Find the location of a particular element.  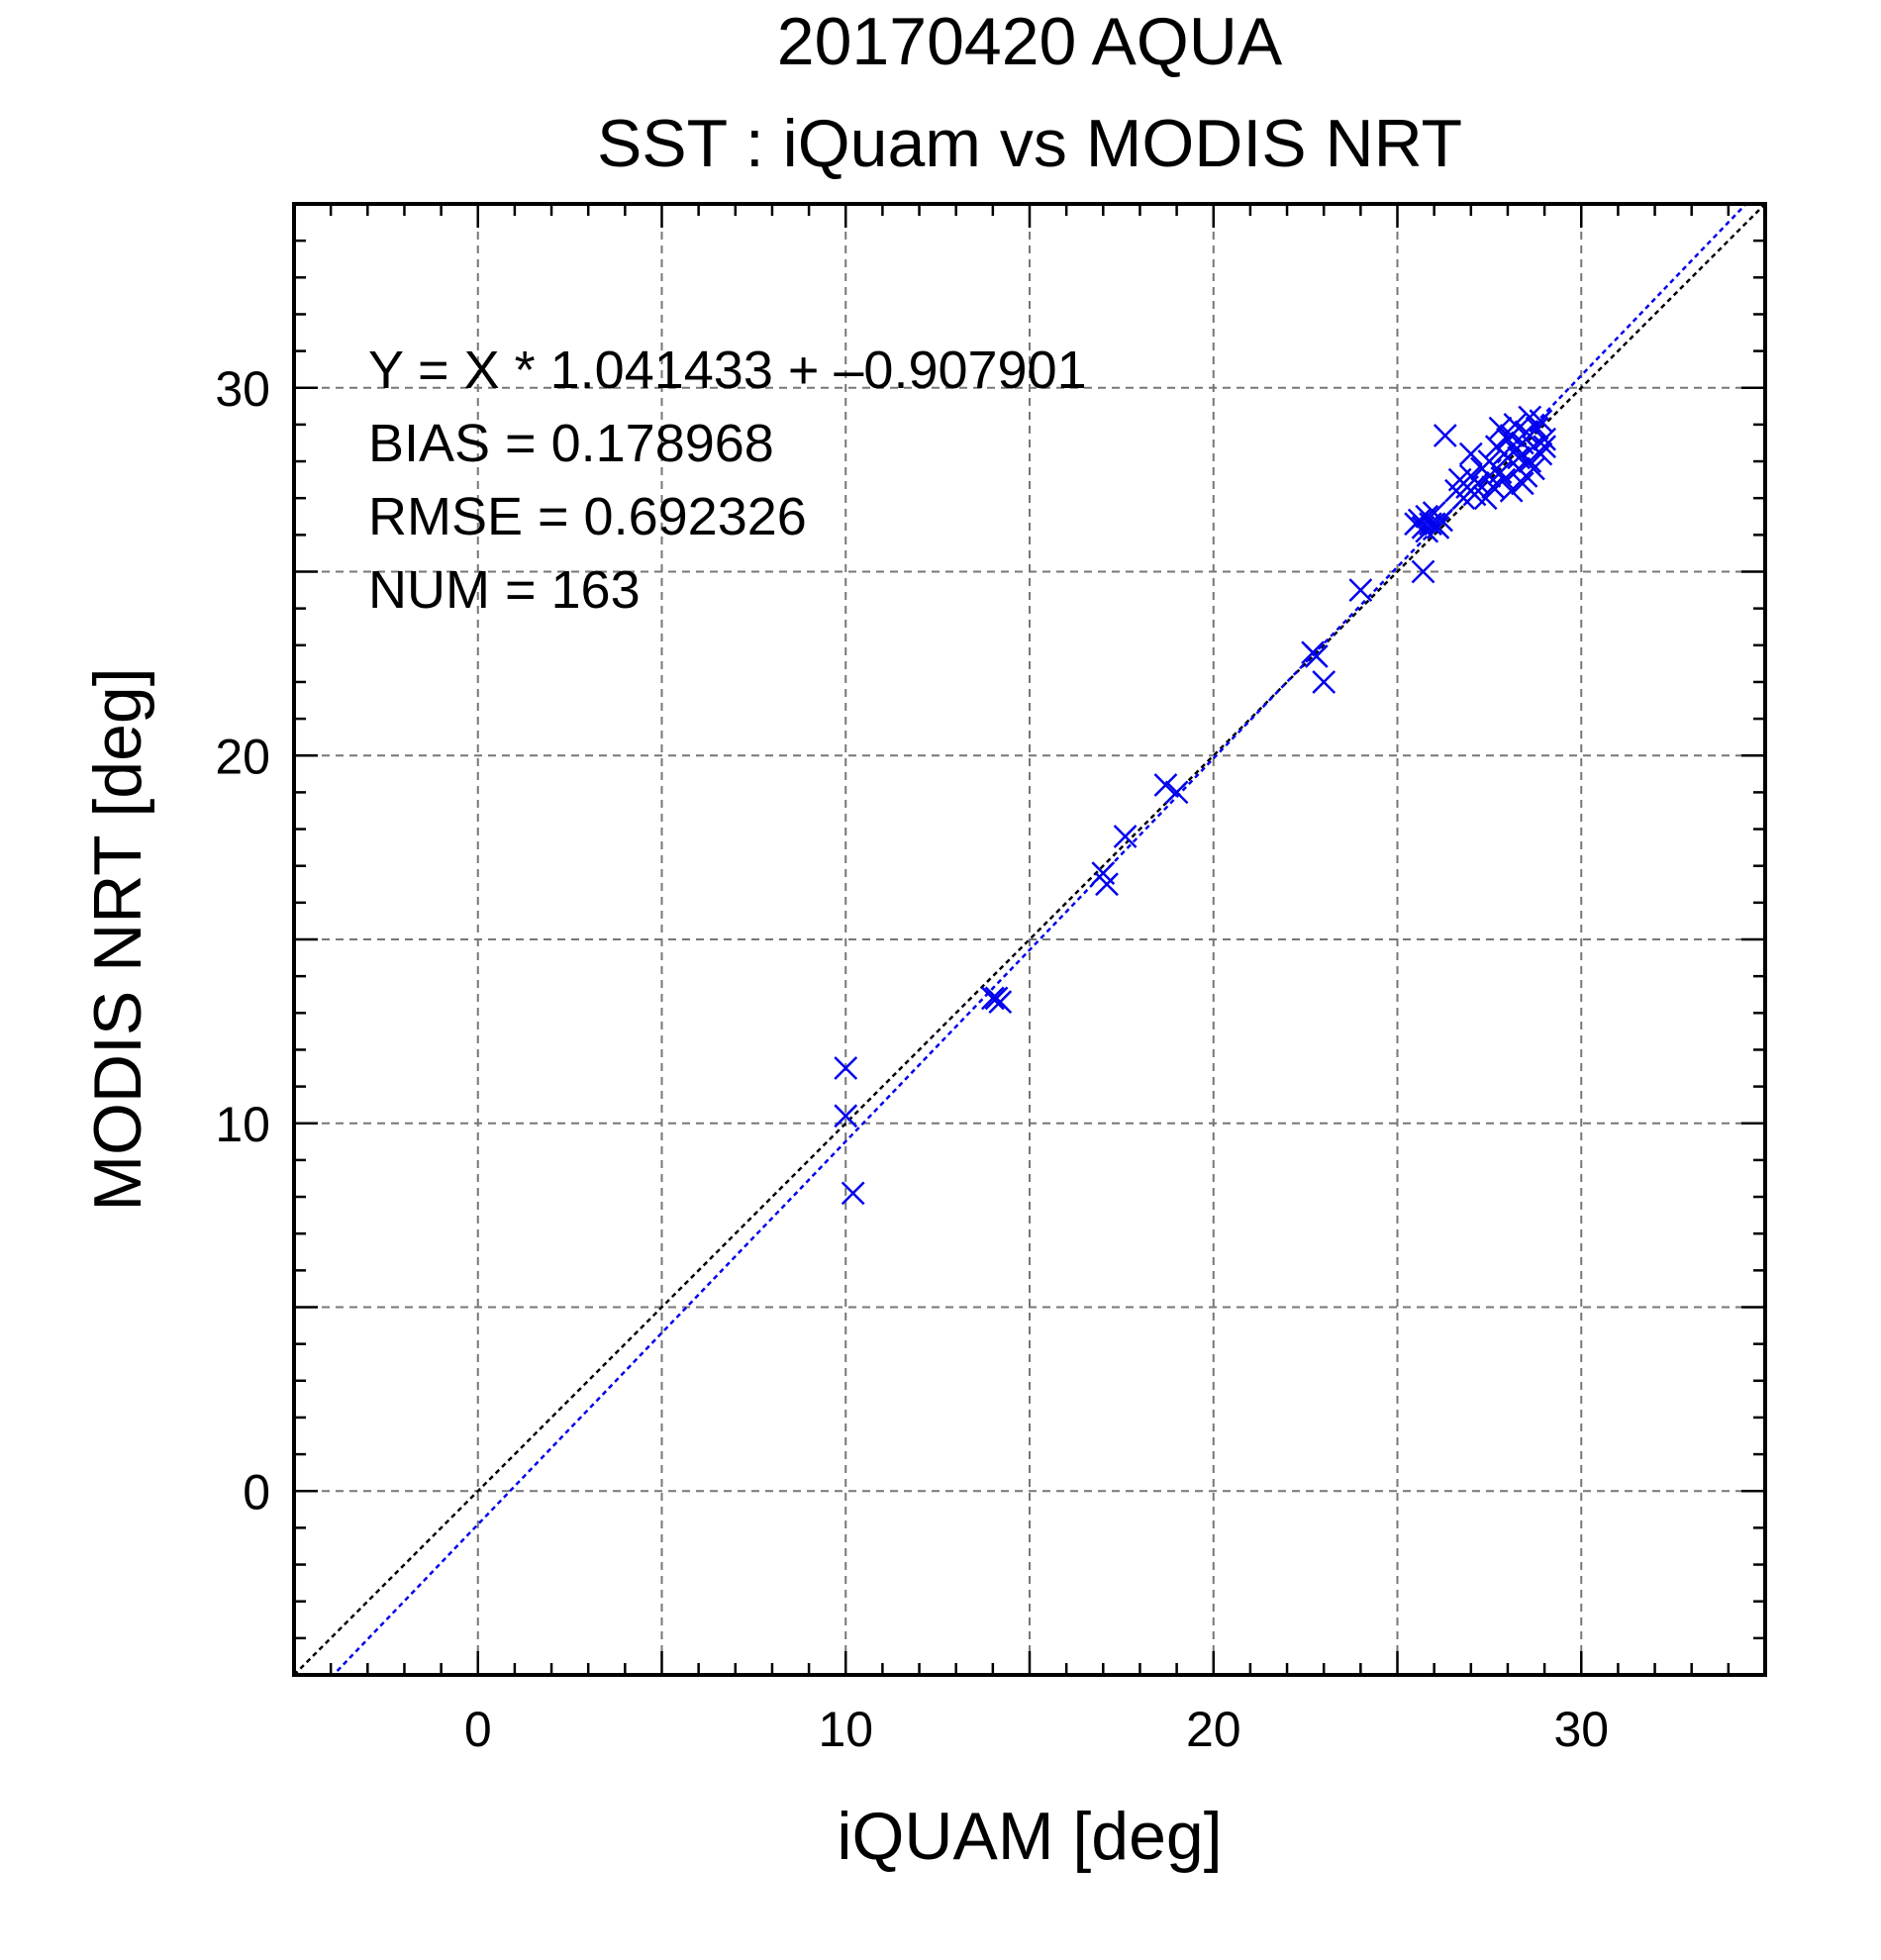

chart-subtitle: SST : iQuam vs MODIS NRT is located at coordinates (1030, 143).